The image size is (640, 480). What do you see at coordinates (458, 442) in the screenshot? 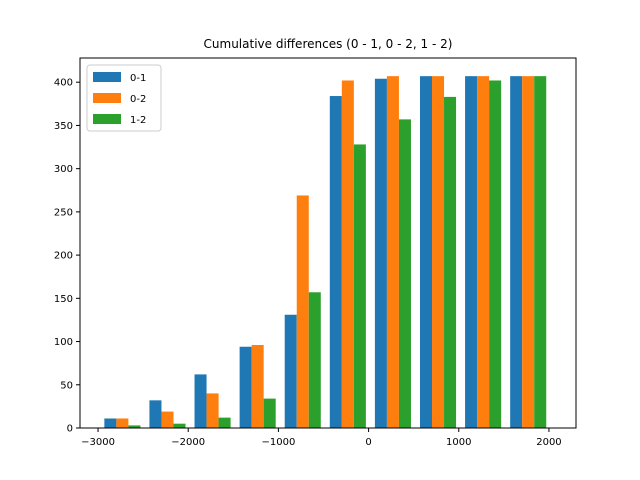
I see `x-tick-label: 1000` at bounding box center [458, 442].